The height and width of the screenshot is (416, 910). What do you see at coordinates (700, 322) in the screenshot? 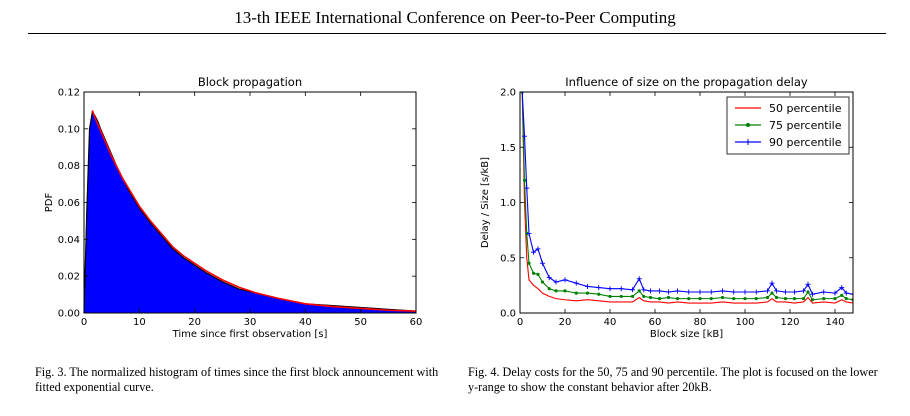
I see `chart2-xtick-label: 80` at bounding box center [700, 322].